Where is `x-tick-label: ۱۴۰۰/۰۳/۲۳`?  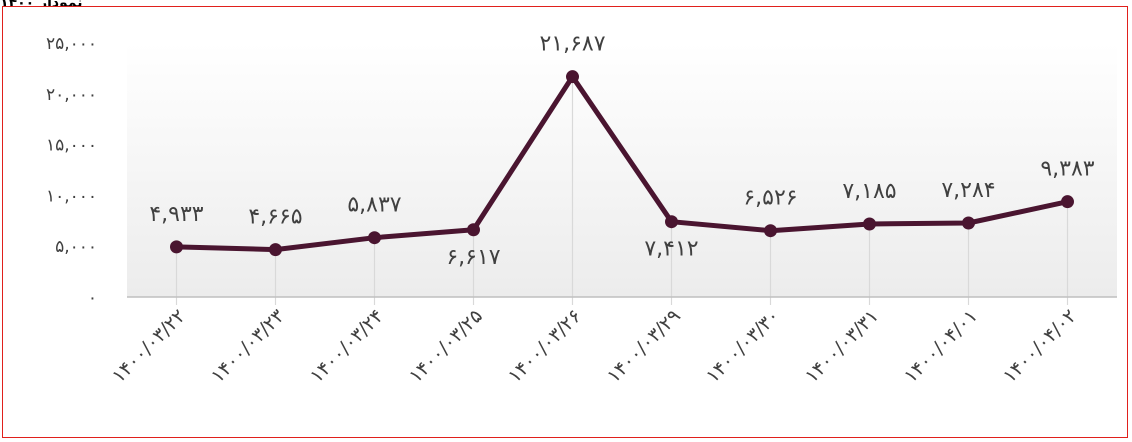 x-tick-label: ۱۴۰۰/۰۳/۲۳ is located at coordinates (248, 346).